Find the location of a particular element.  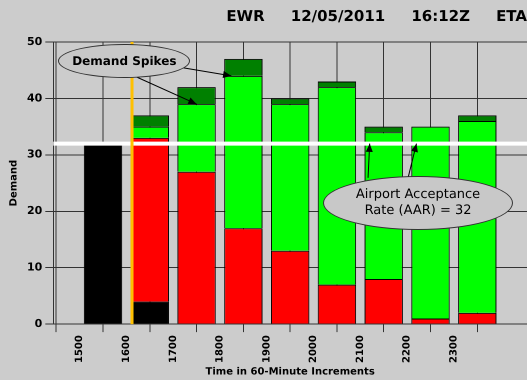

x-tick-label: 2000 is located at coordinates (314, 349).